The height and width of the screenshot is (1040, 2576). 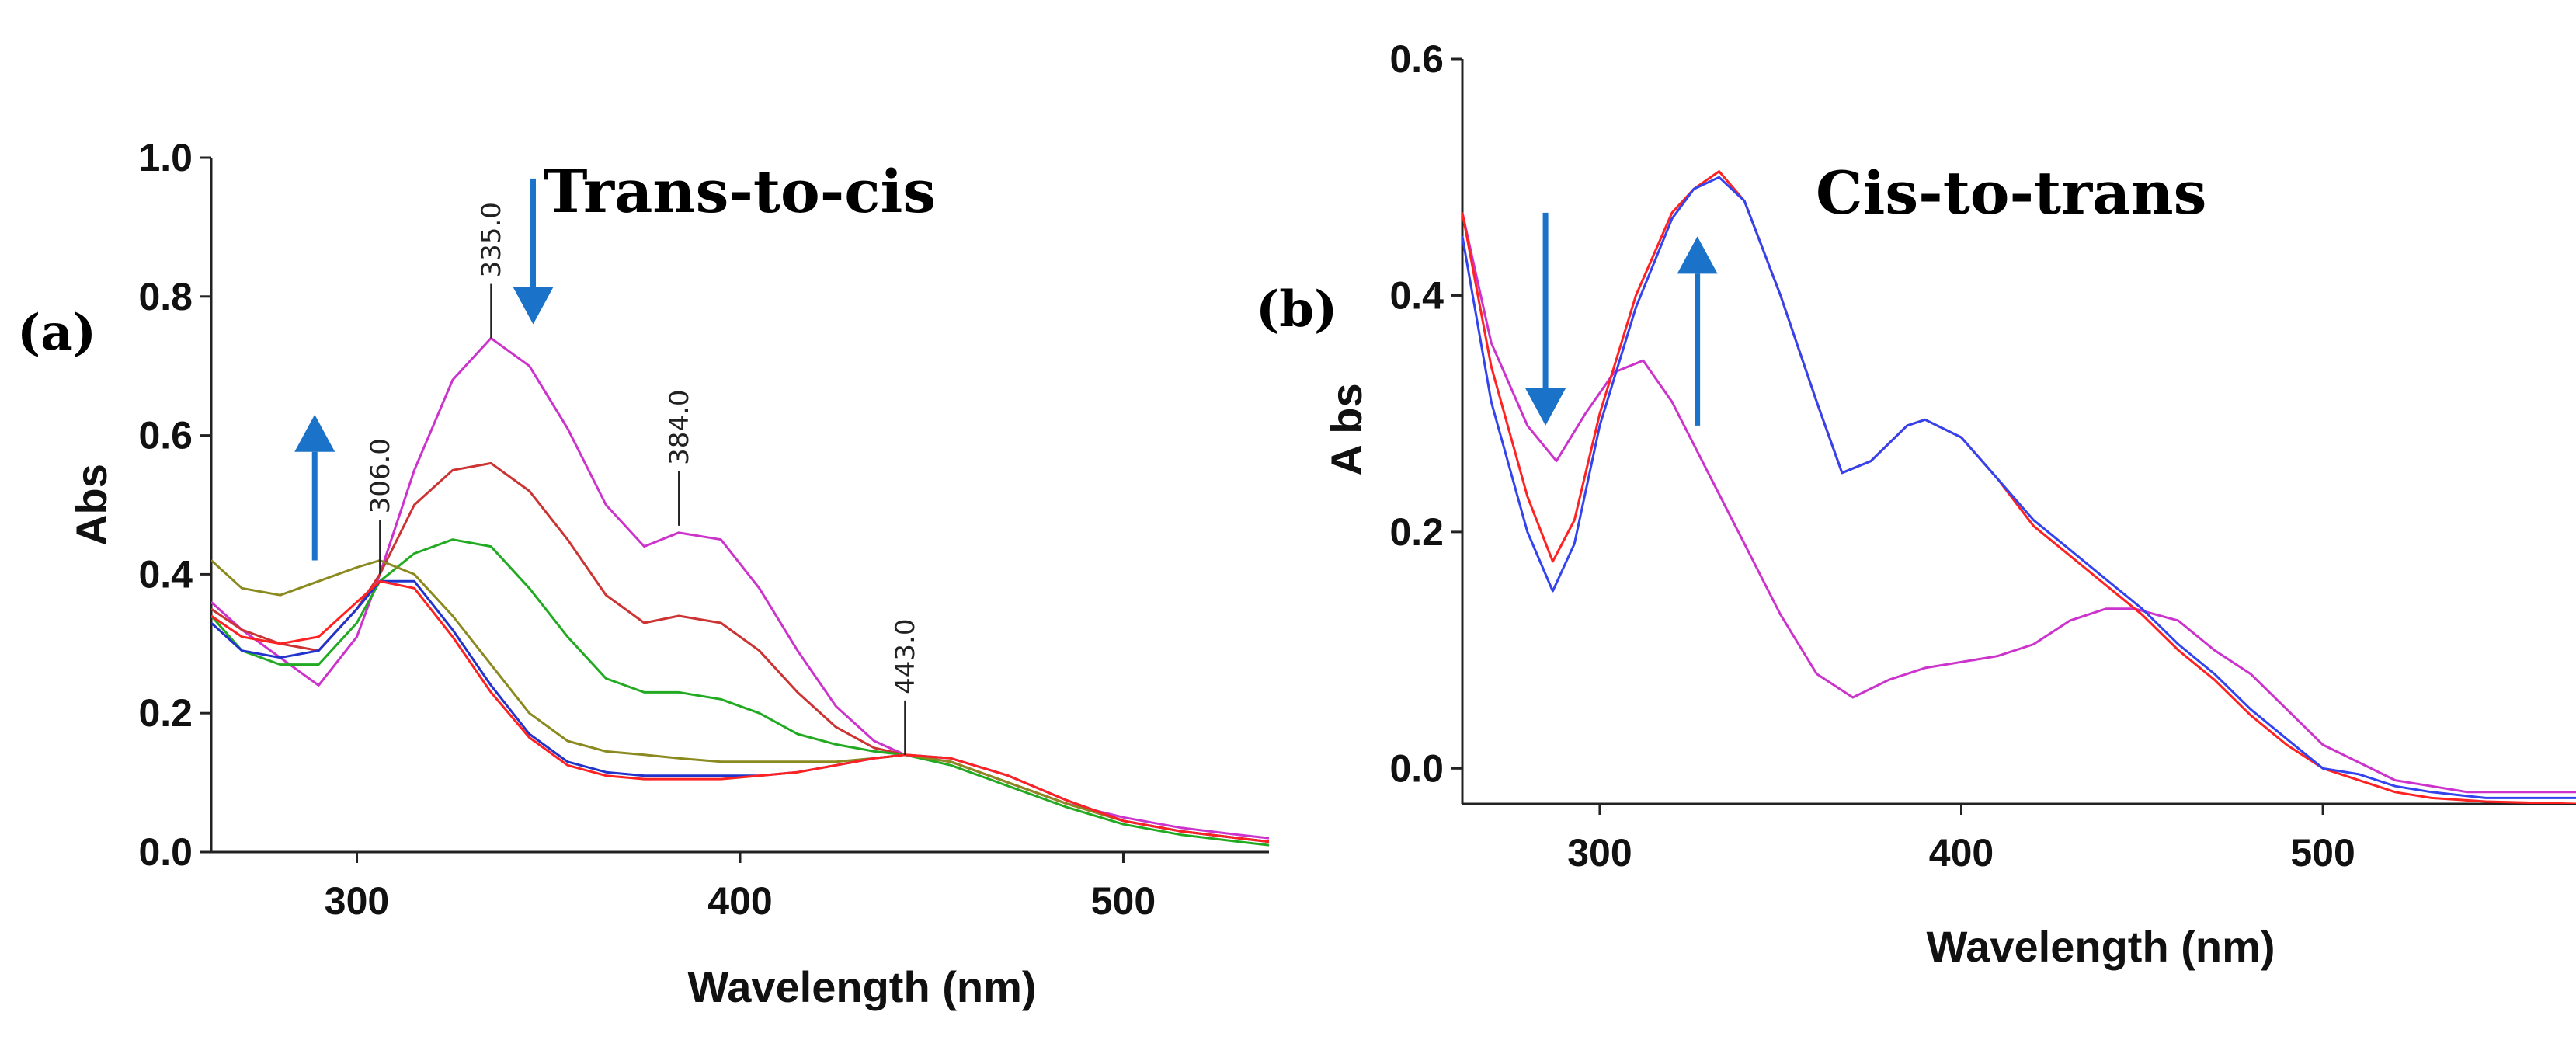 I want to click on chart-title: Cis-to-trans, so click(x=2011, y=193).